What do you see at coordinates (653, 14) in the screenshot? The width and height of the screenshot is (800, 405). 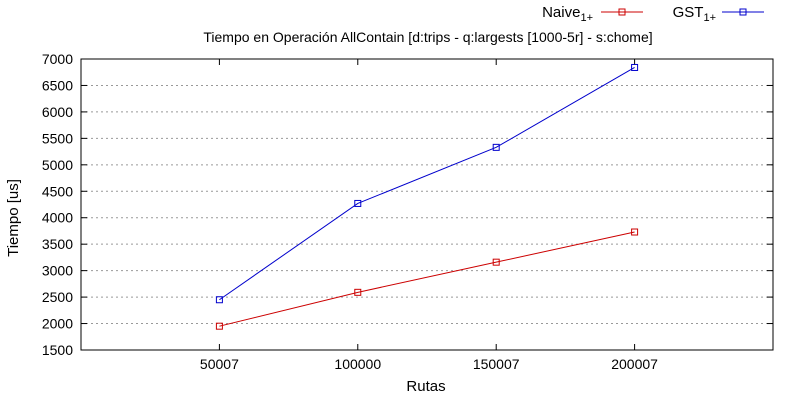 I see `legend: Naive1+ GST1+` at bounding box center [653, 14].